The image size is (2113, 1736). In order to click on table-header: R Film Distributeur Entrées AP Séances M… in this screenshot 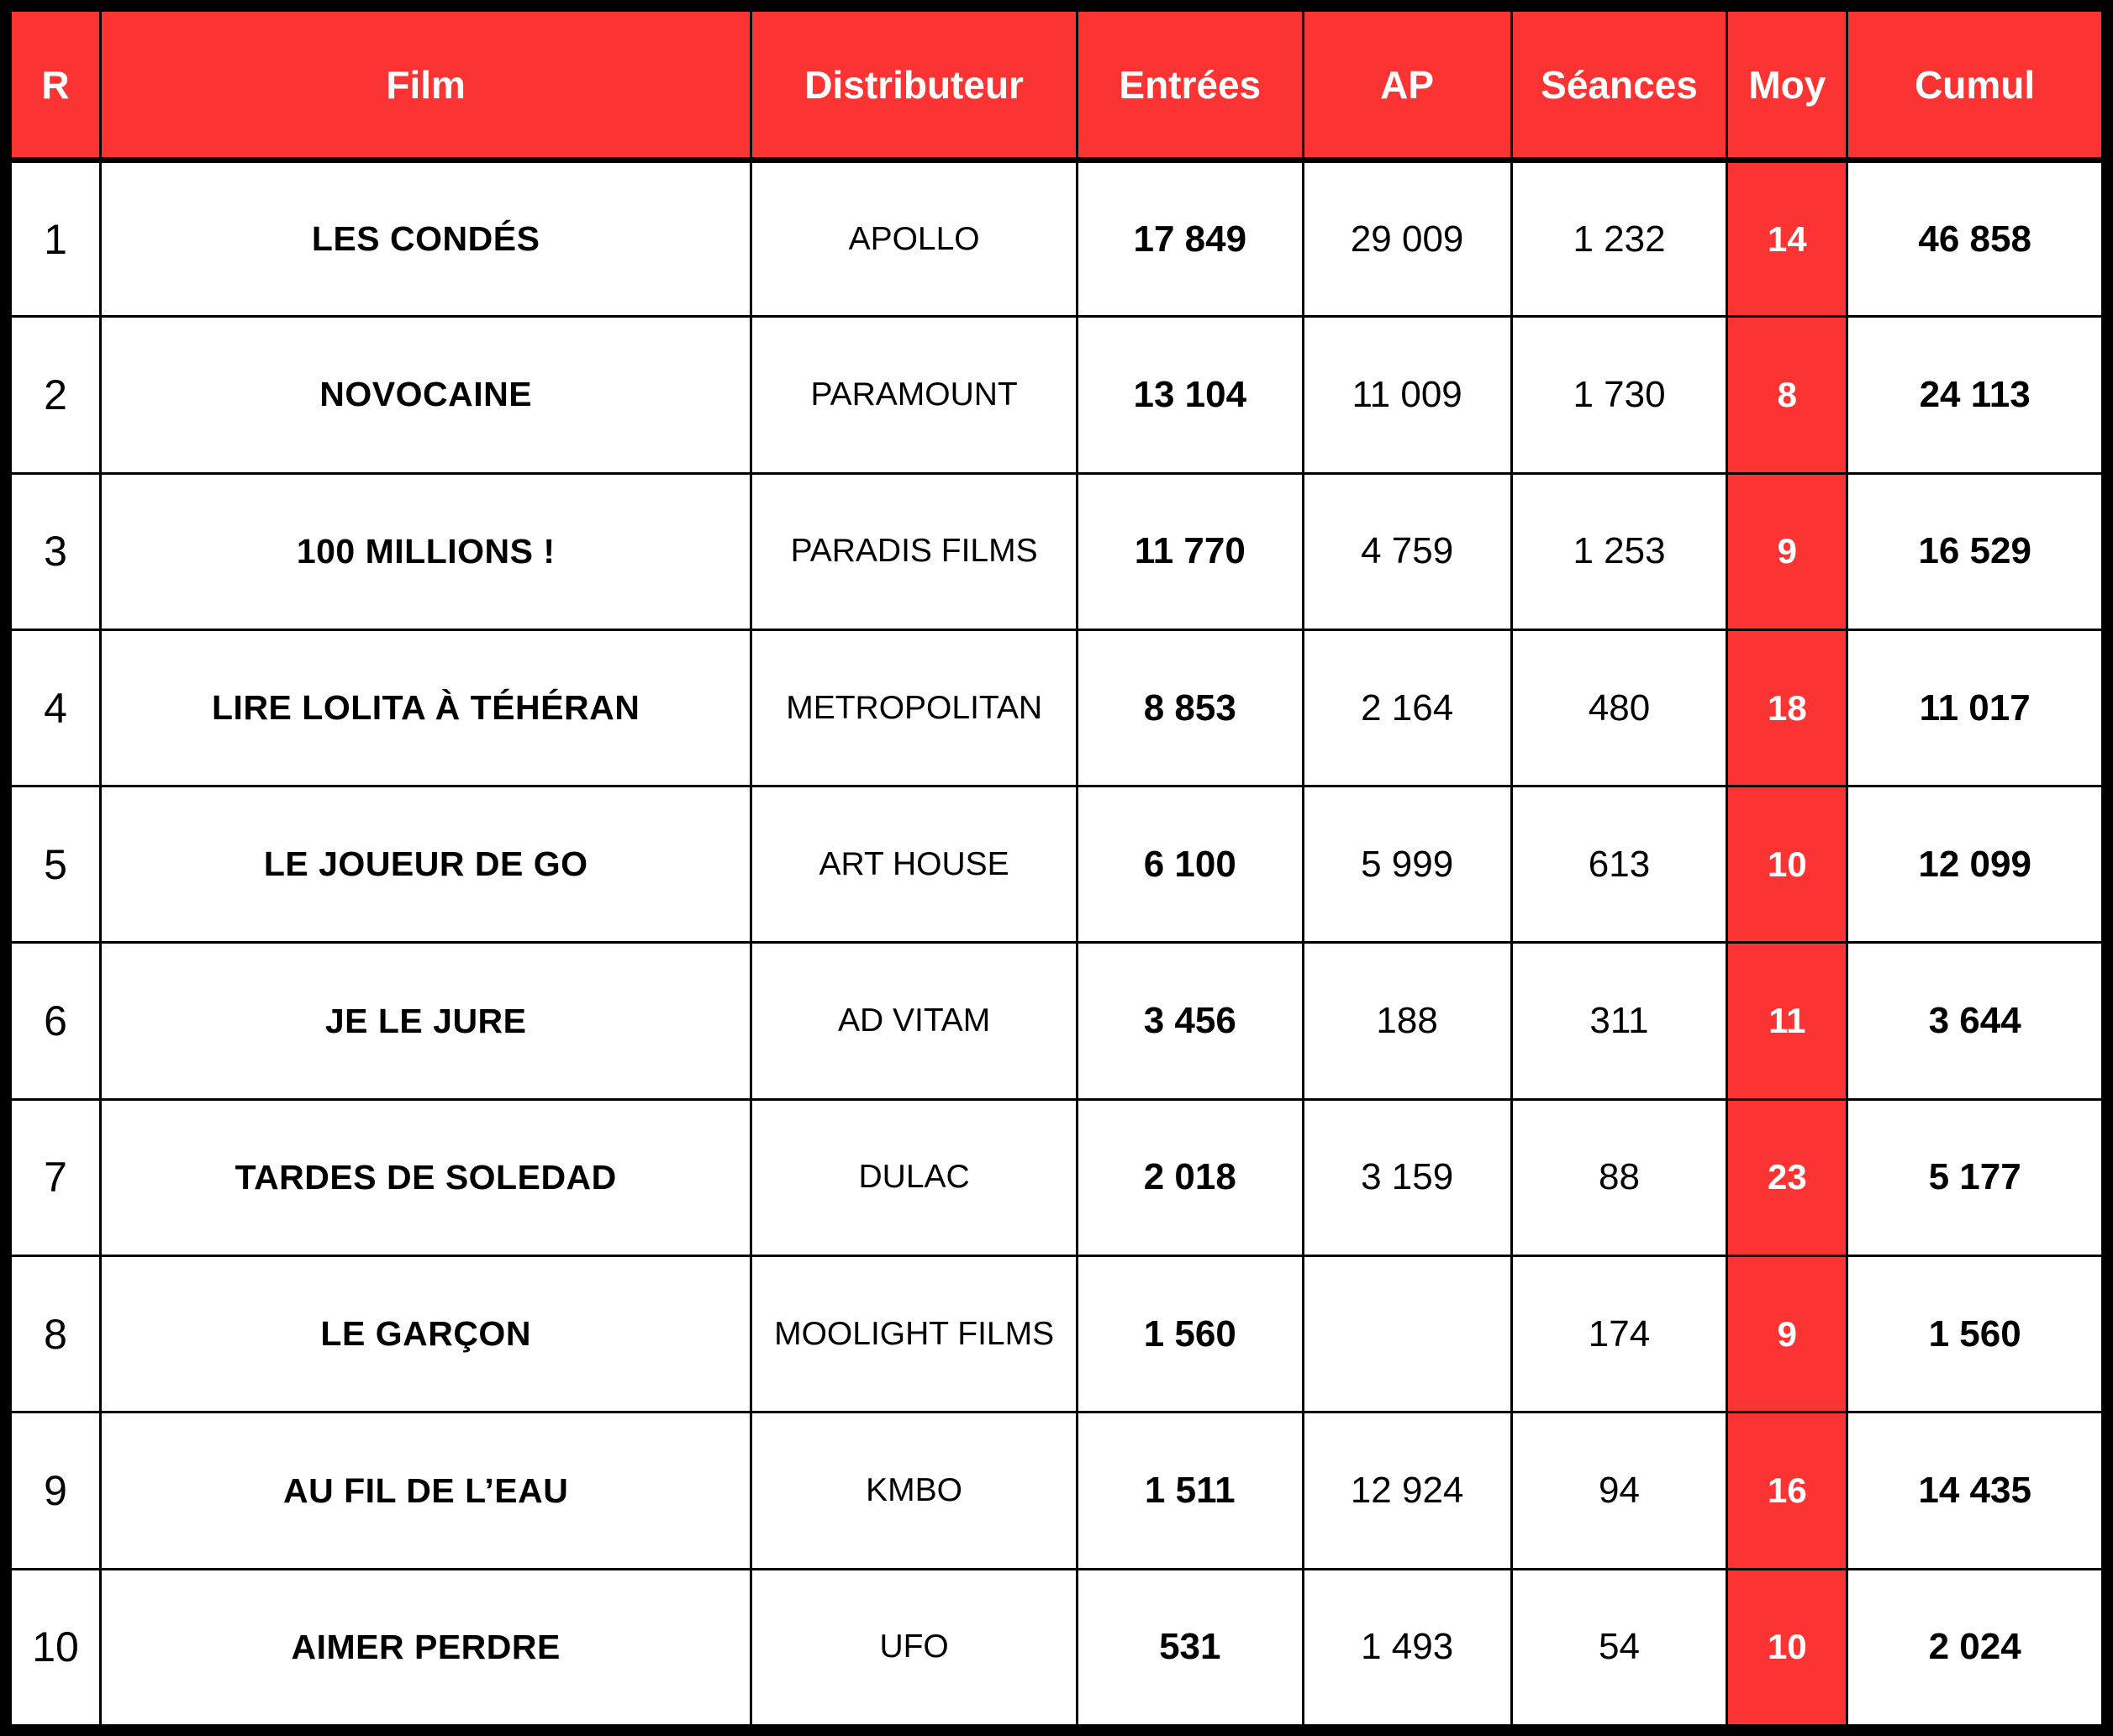, I will do `click(1056, 86)`.